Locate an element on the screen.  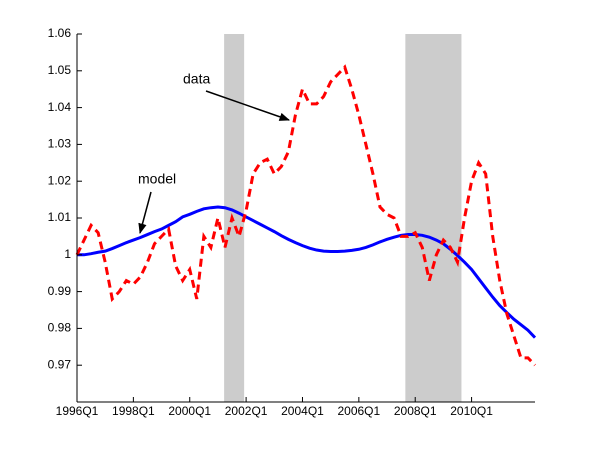
x-tick-label: 2008Q1 is located at coordinates (415, 411).